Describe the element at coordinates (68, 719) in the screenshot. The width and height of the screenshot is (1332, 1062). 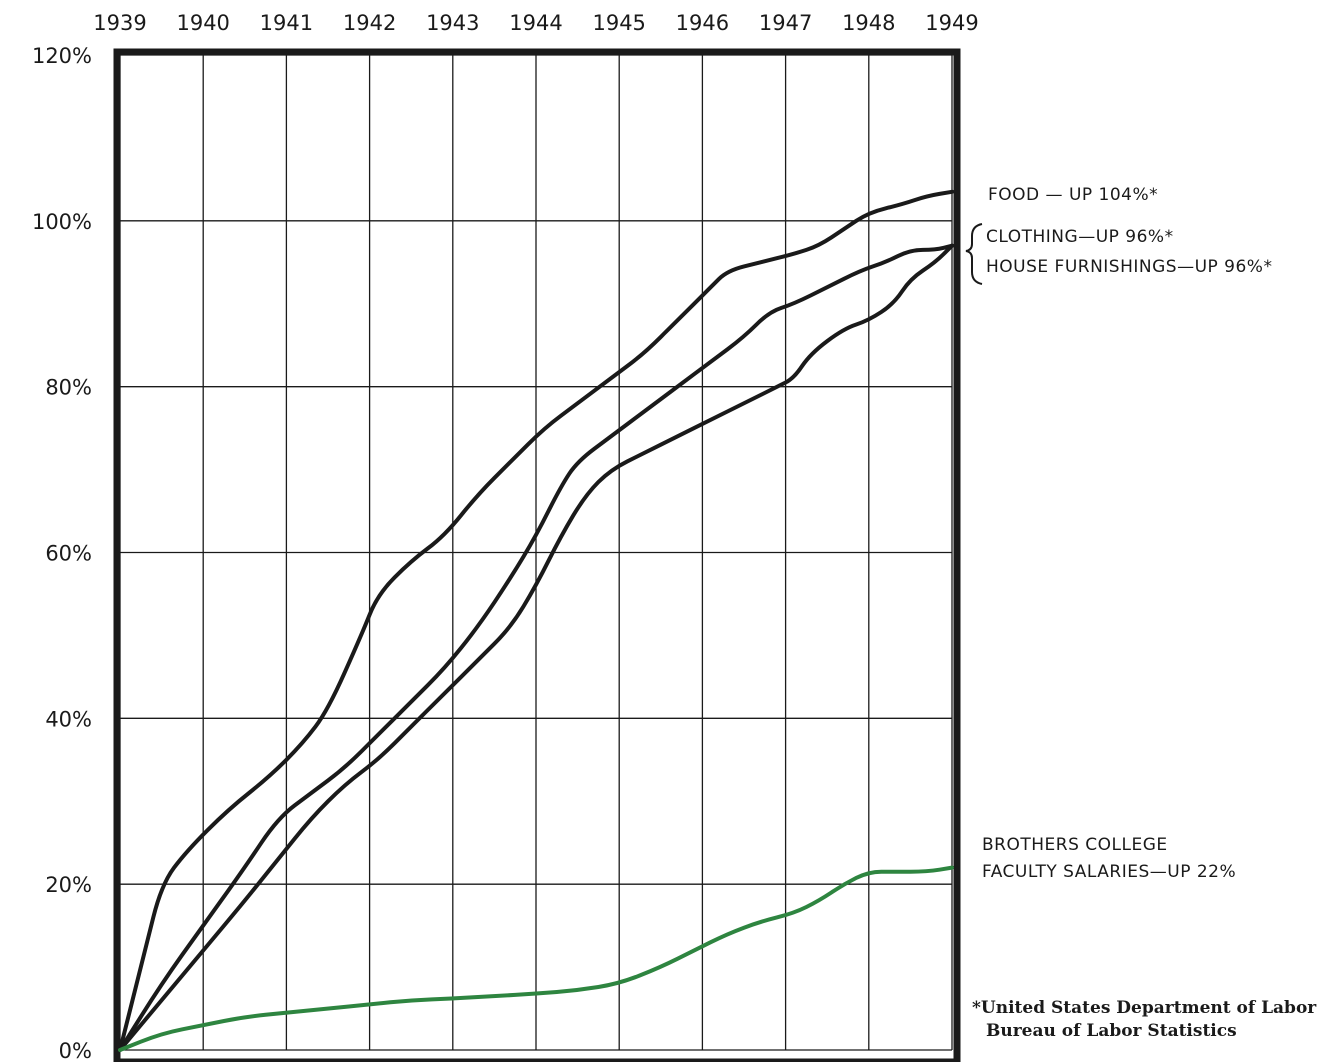
I see `y-tick-label-40: 40%` at that location.